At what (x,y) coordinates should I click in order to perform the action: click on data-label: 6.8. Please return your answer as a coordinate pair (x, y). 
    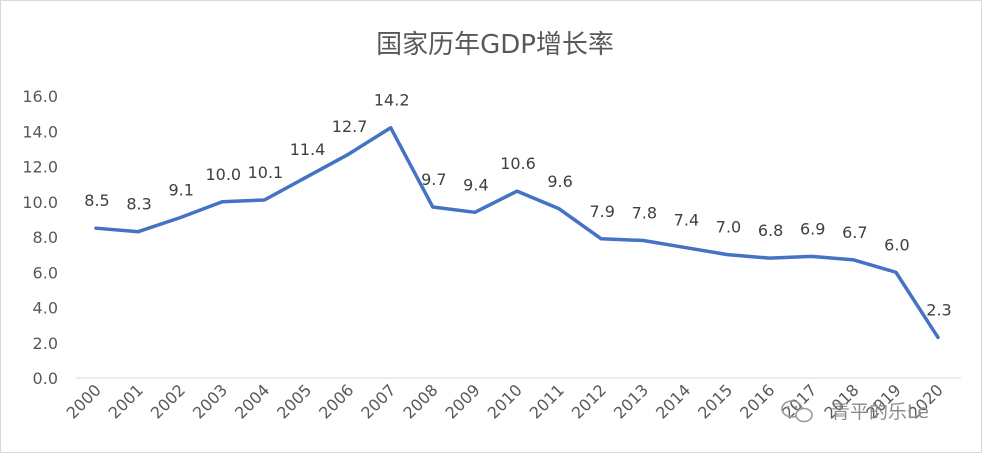
    Looking at the image, I should click on (770, 230).